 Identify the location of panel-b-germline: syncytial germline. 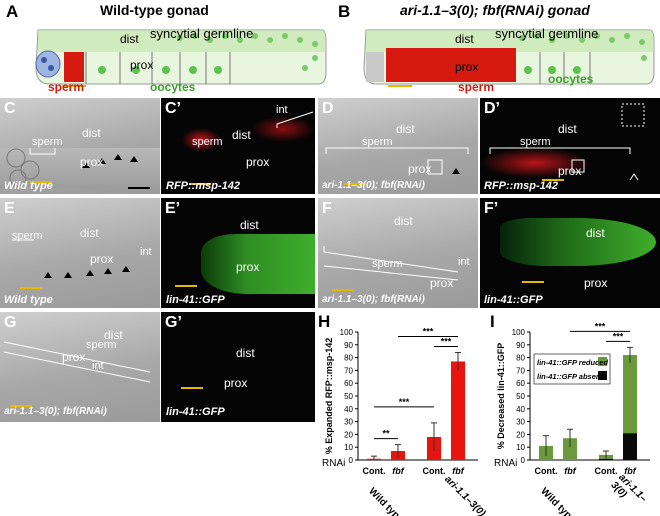
(547, 33).